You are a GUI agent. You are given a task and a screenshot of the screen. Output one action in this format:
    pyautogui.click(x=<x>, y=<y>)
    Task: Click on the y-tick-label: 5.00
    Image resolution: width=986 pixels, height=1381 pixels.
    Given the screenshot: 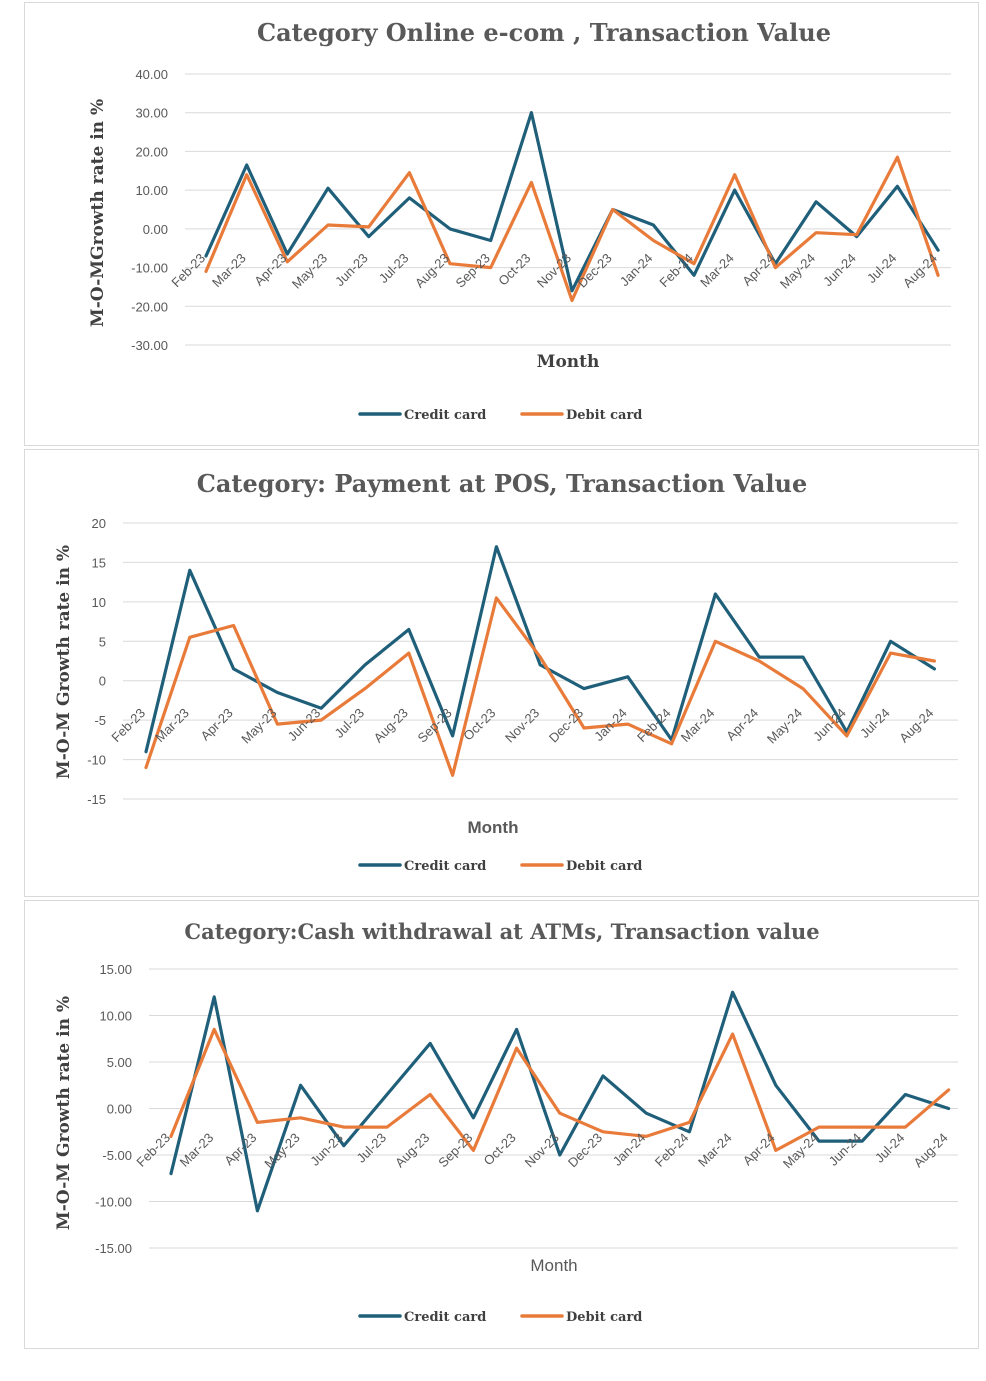 What is the action you would take?
    pyautogui.click(x=119, y=1062)
    